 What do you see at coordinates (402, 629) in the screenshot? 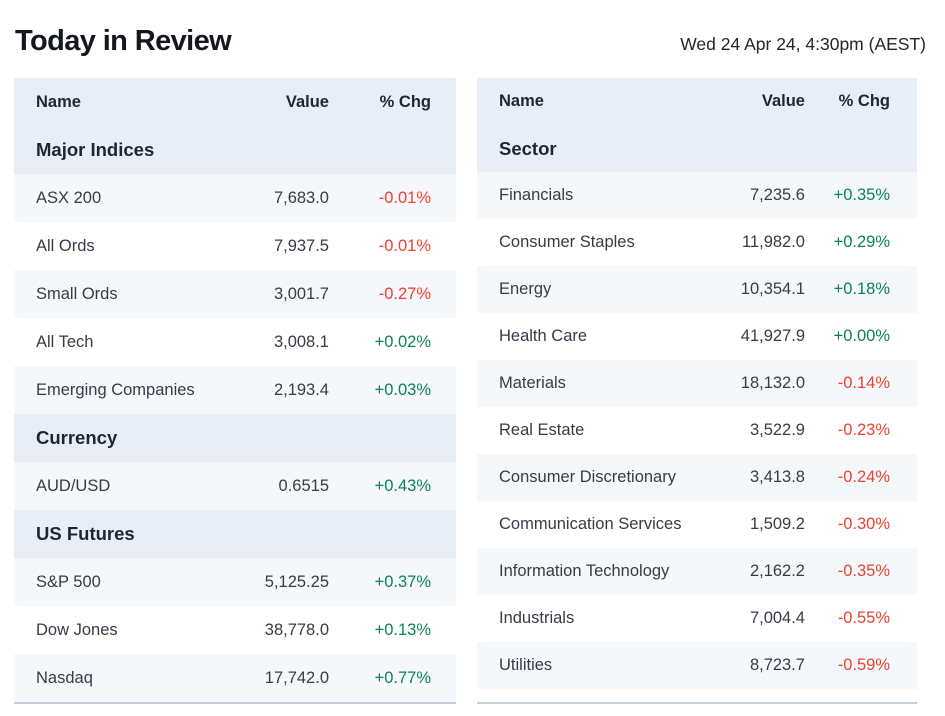
I see `chg-cell: +0.13%` at bounding box center [402, 629].